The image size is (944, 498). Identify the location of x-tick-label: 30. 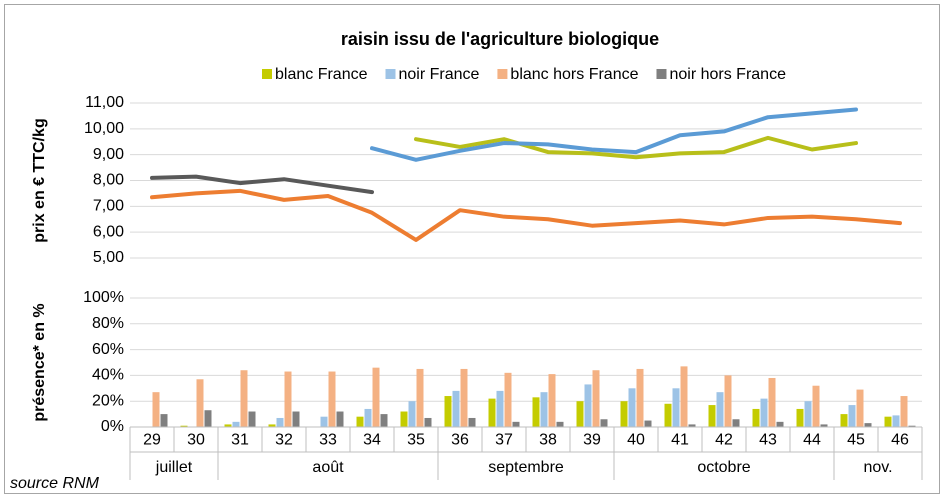
(196, 440).